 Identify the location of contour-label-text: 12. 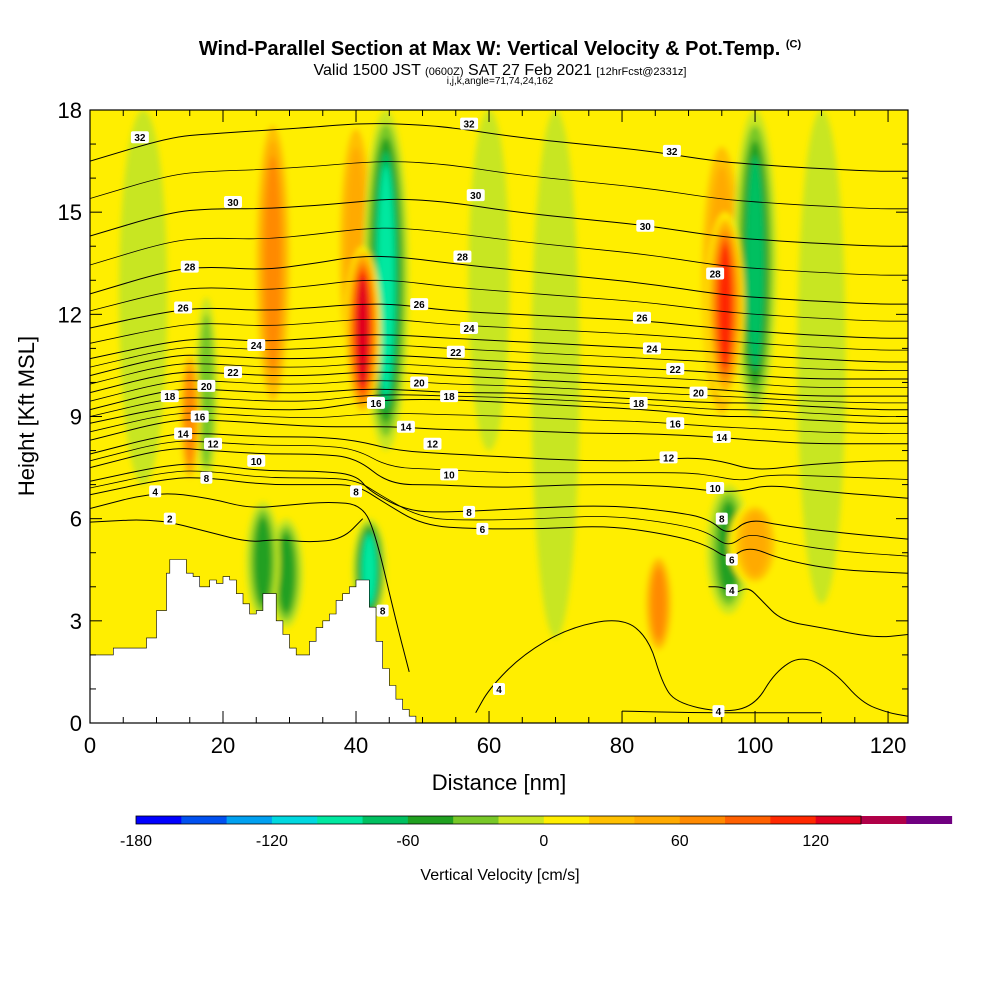
(669, 458).